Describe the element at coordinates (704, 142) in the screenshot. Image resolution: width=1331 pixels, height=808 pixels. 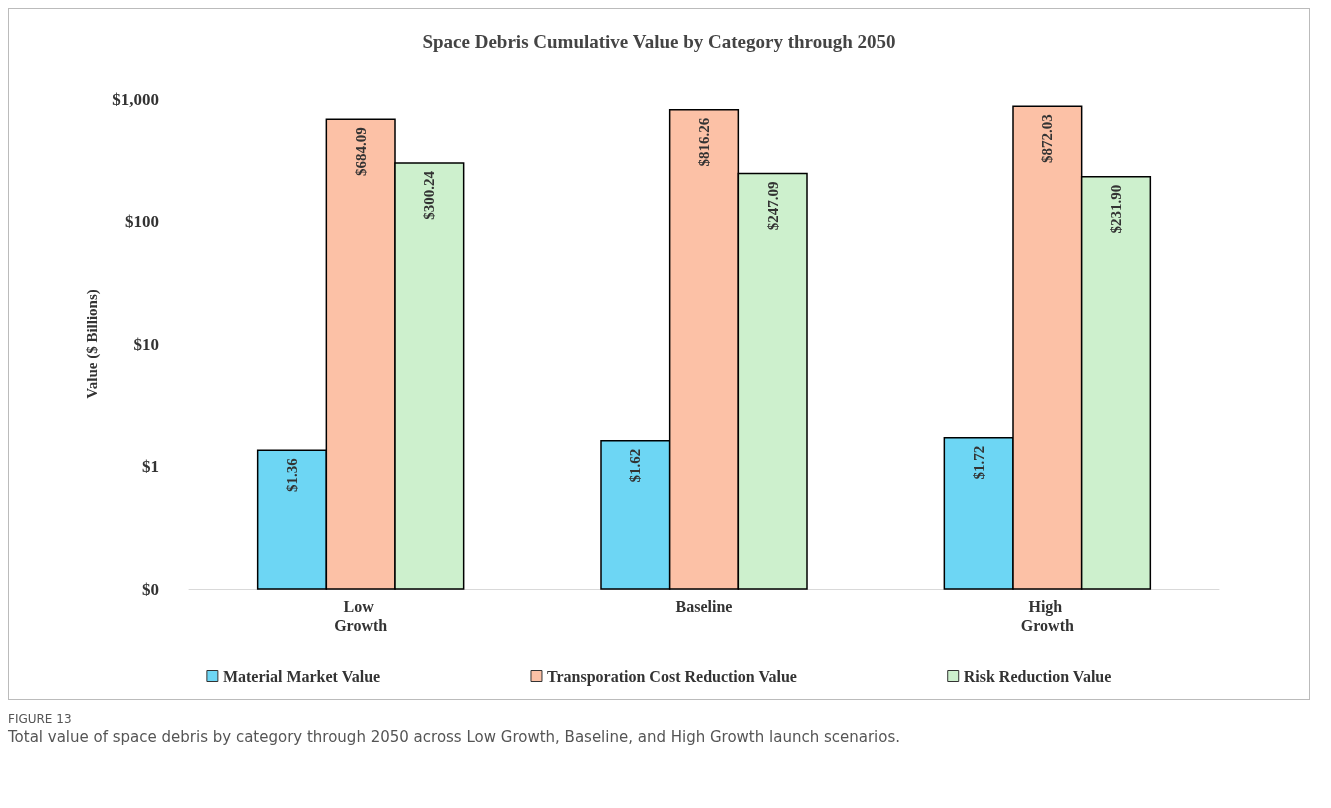
I see `data-label: $816.26` at that location.